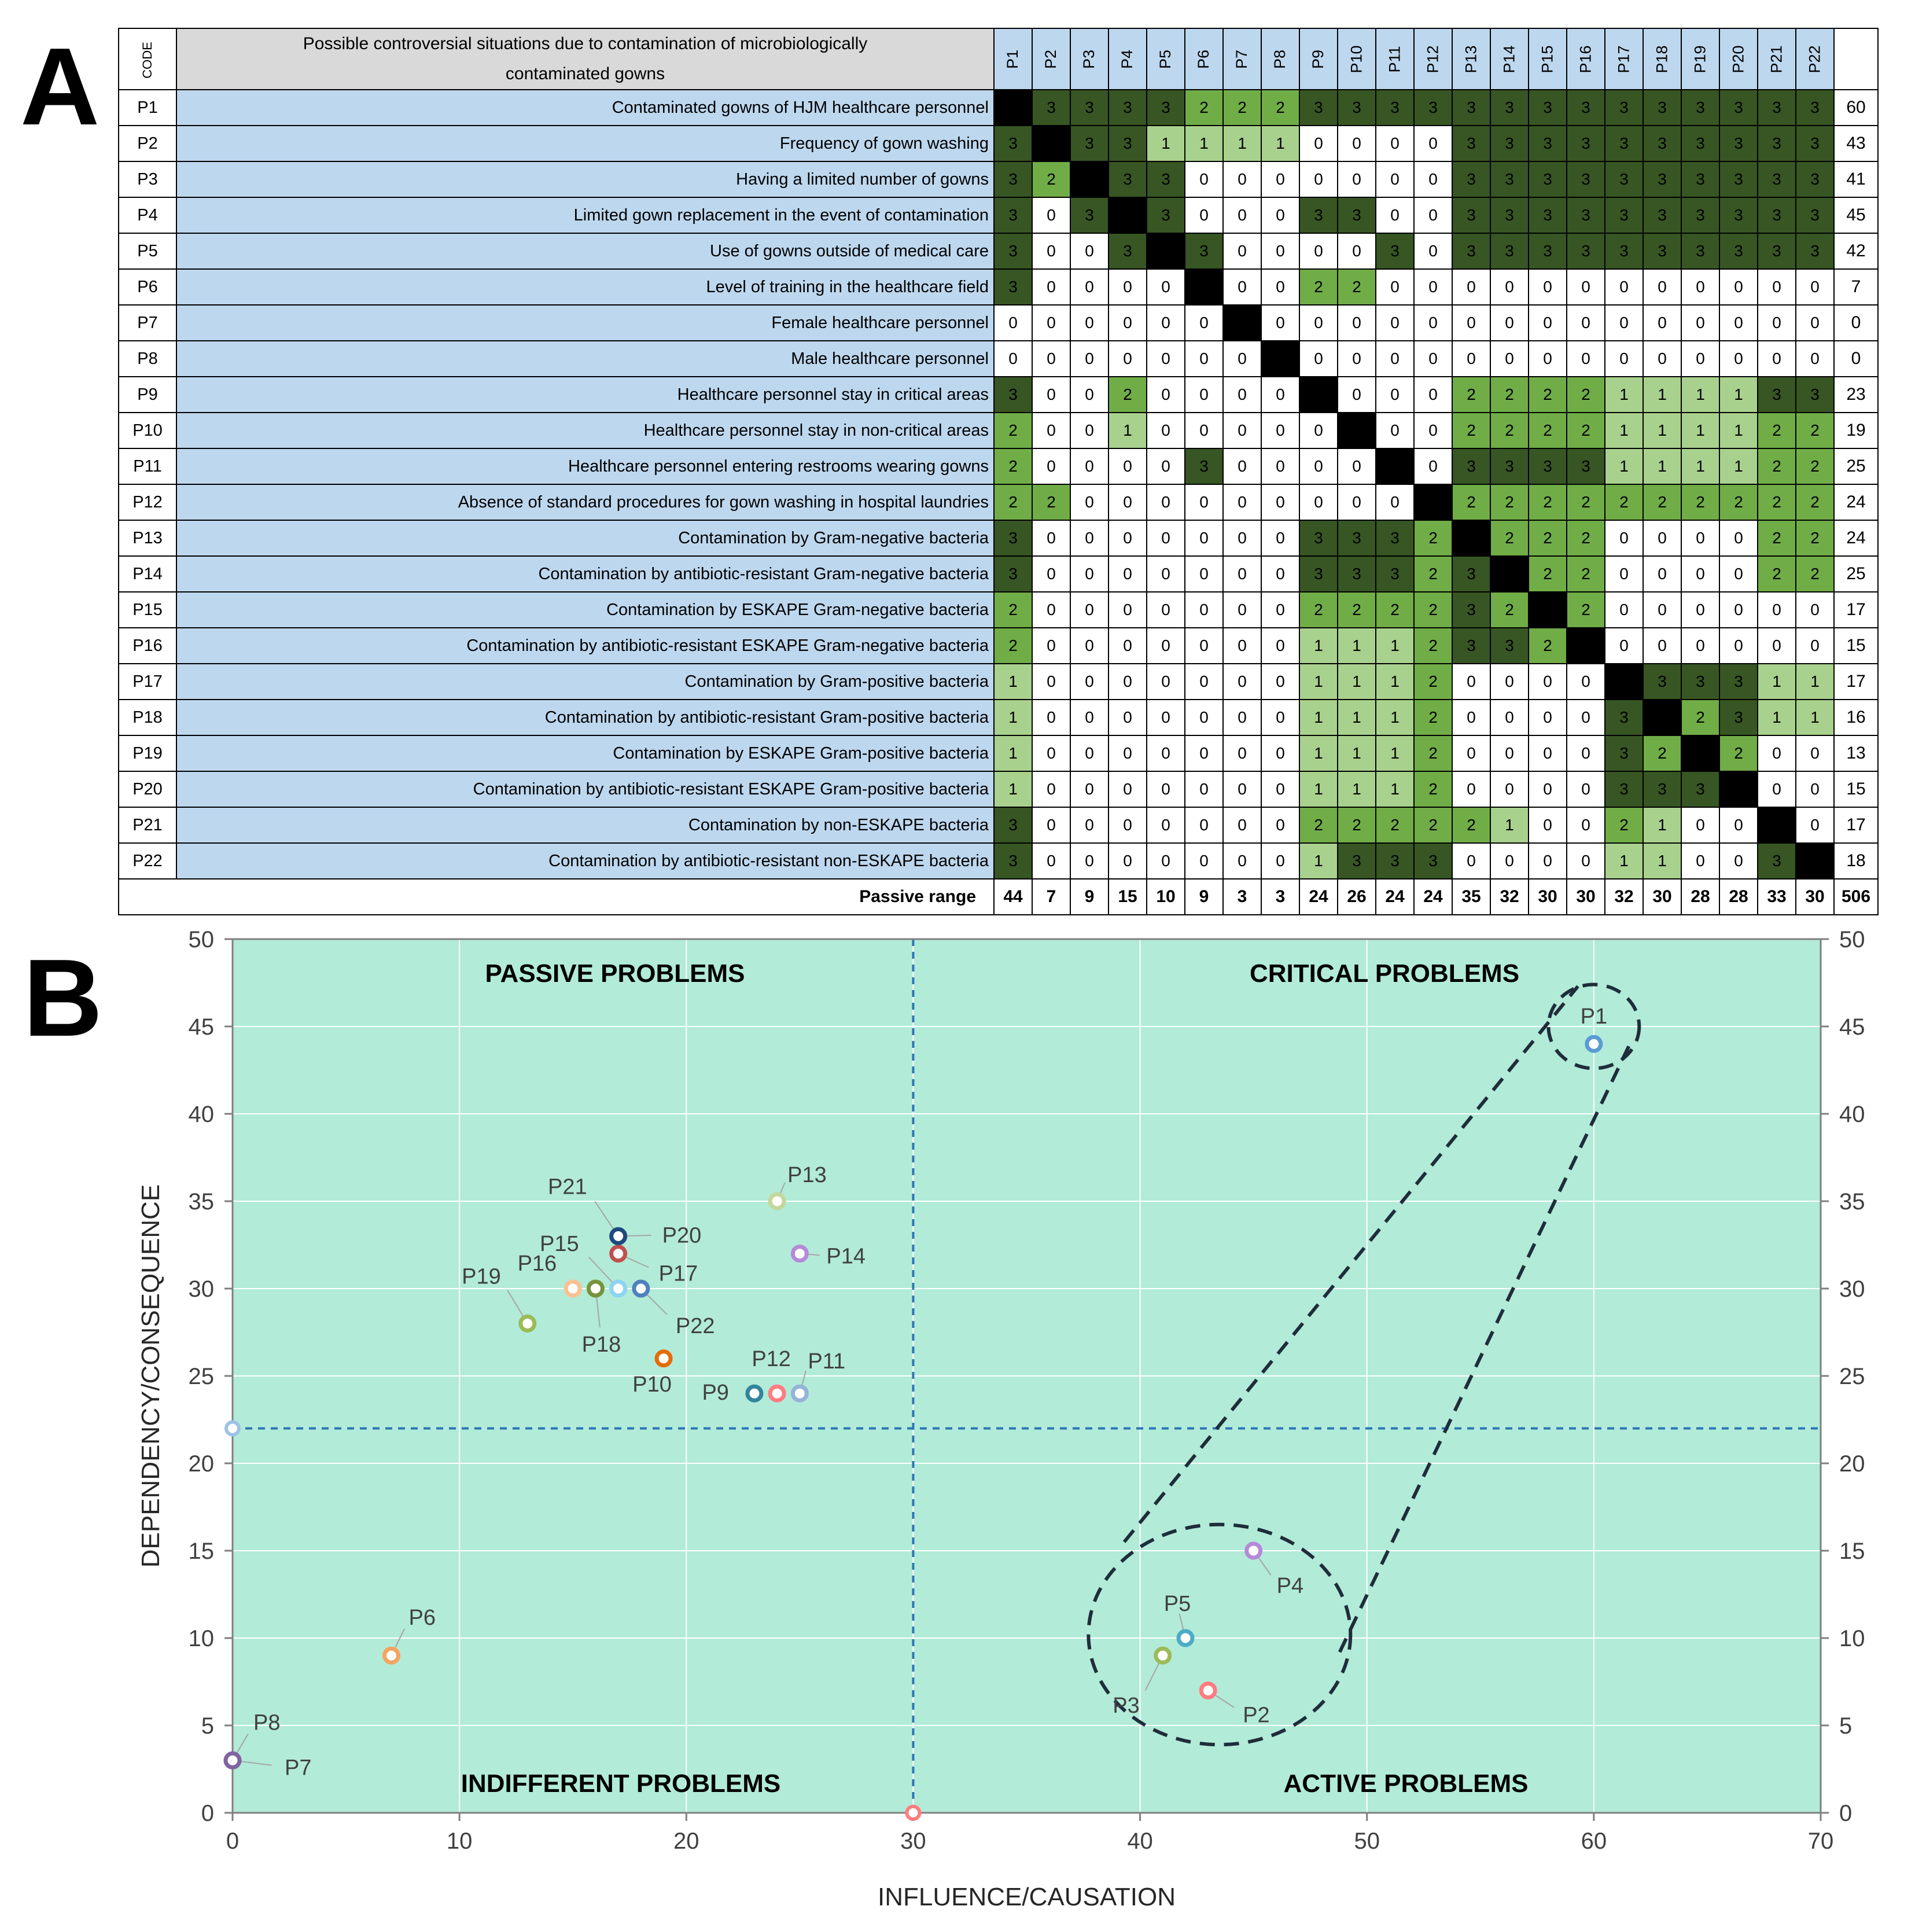 The height and width of the screenshot is (1932, 1915). Describe the element at coordinates (1624, 896) in the screenshot. I see `passive-range-value: 32` at that location.